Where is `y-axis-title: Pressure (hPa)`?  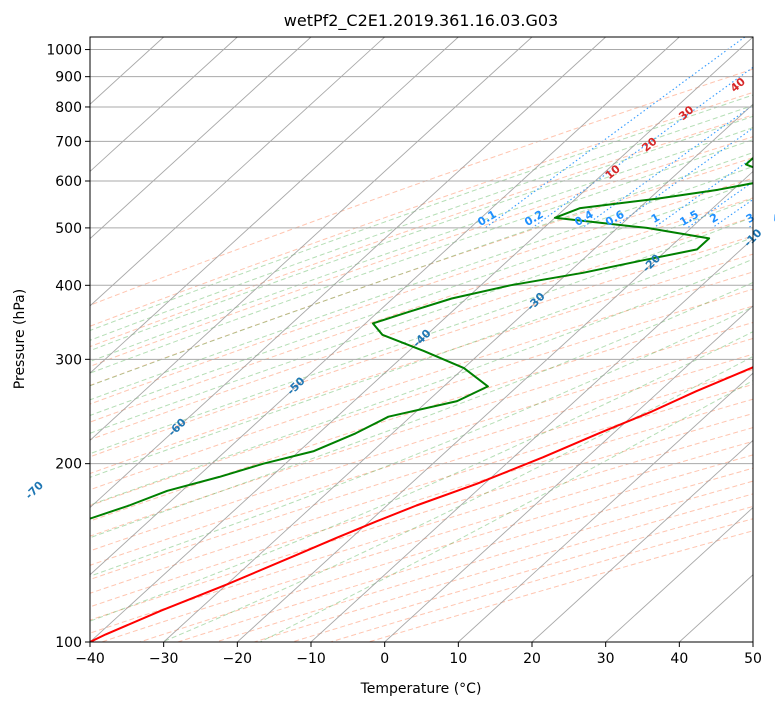
y-axis-title: Pressure (hPa) is located at coordinates (20, 339).